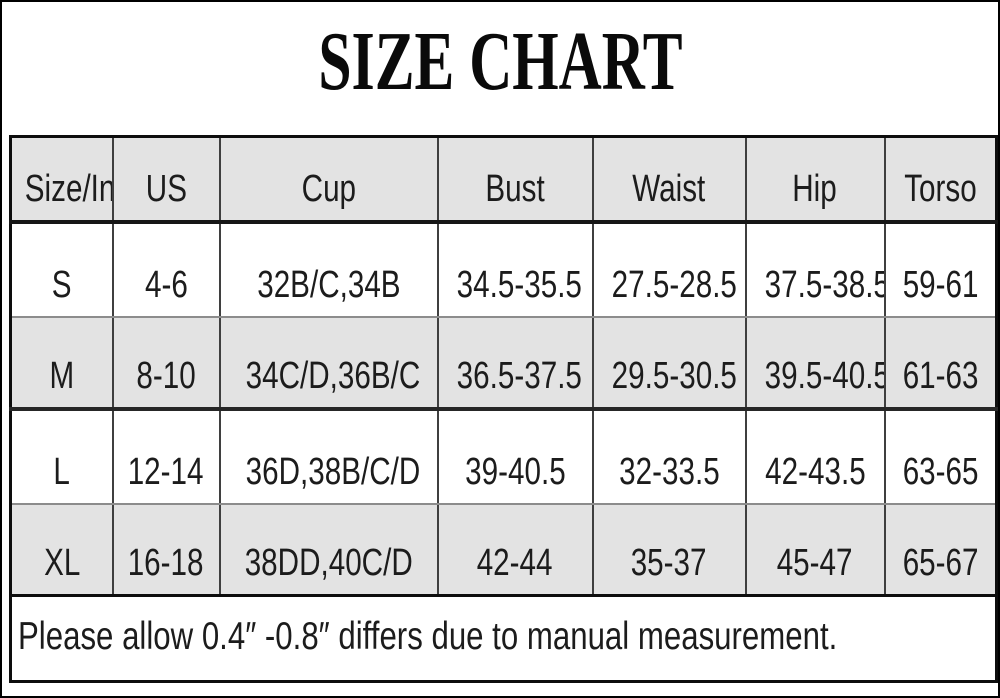 This screenshot has width=1000, height=698. I want to click on column-header-cup: Cup, so click(328, 180).